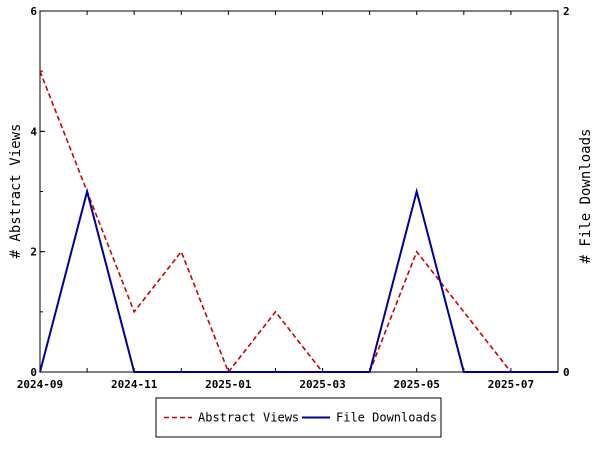 This screenshot has height=450, width=600. Describe the element at coordinates (33, 131) in the screenshot. I see `y-left-tick-label: 4` at that location.